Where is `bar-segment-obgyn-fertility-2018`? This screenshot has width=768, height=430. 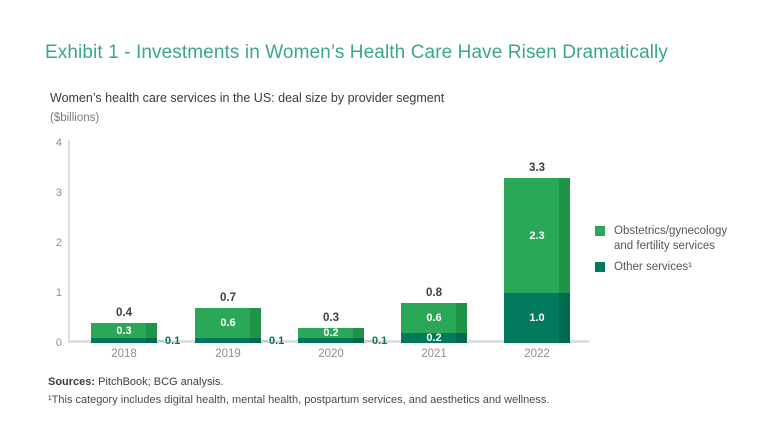
bar-segment-obgyn-fertility-2018 is located at coordinates (124, 330).